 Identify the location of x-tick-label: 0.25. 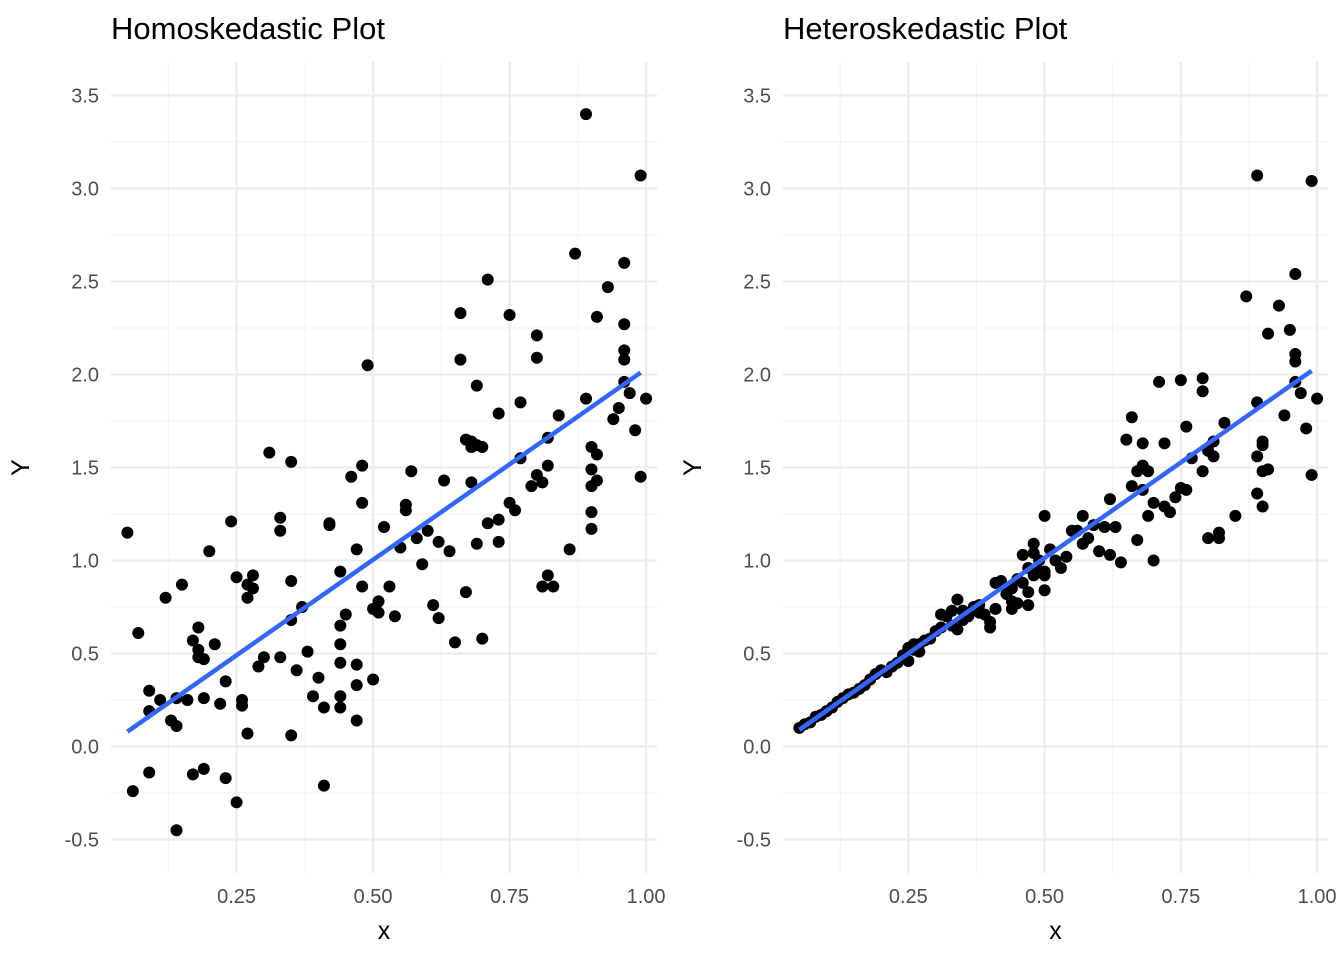
(908, 897).